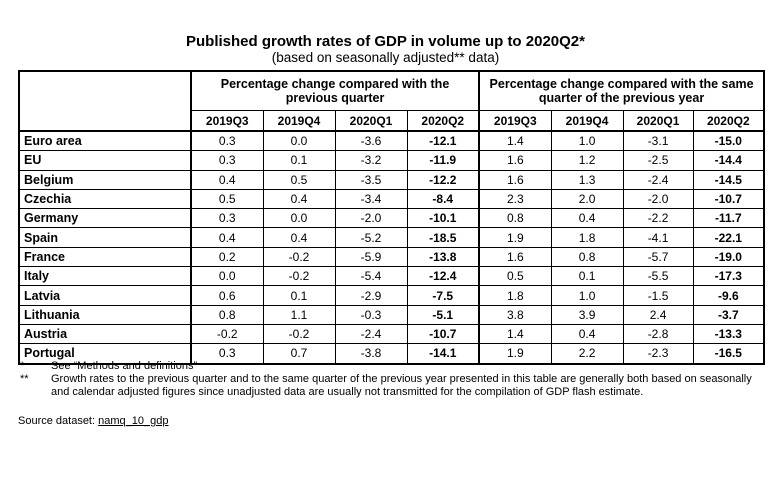 This screenshot has width=771, height=485. What do you see at coordinates (392, 180) in the screenshot?
I see `table-row: Belgium 0.4 0.5 -3.5 -12.2 1.6 1.3 -2.4 -14.5` at bounding box center [392, 180].